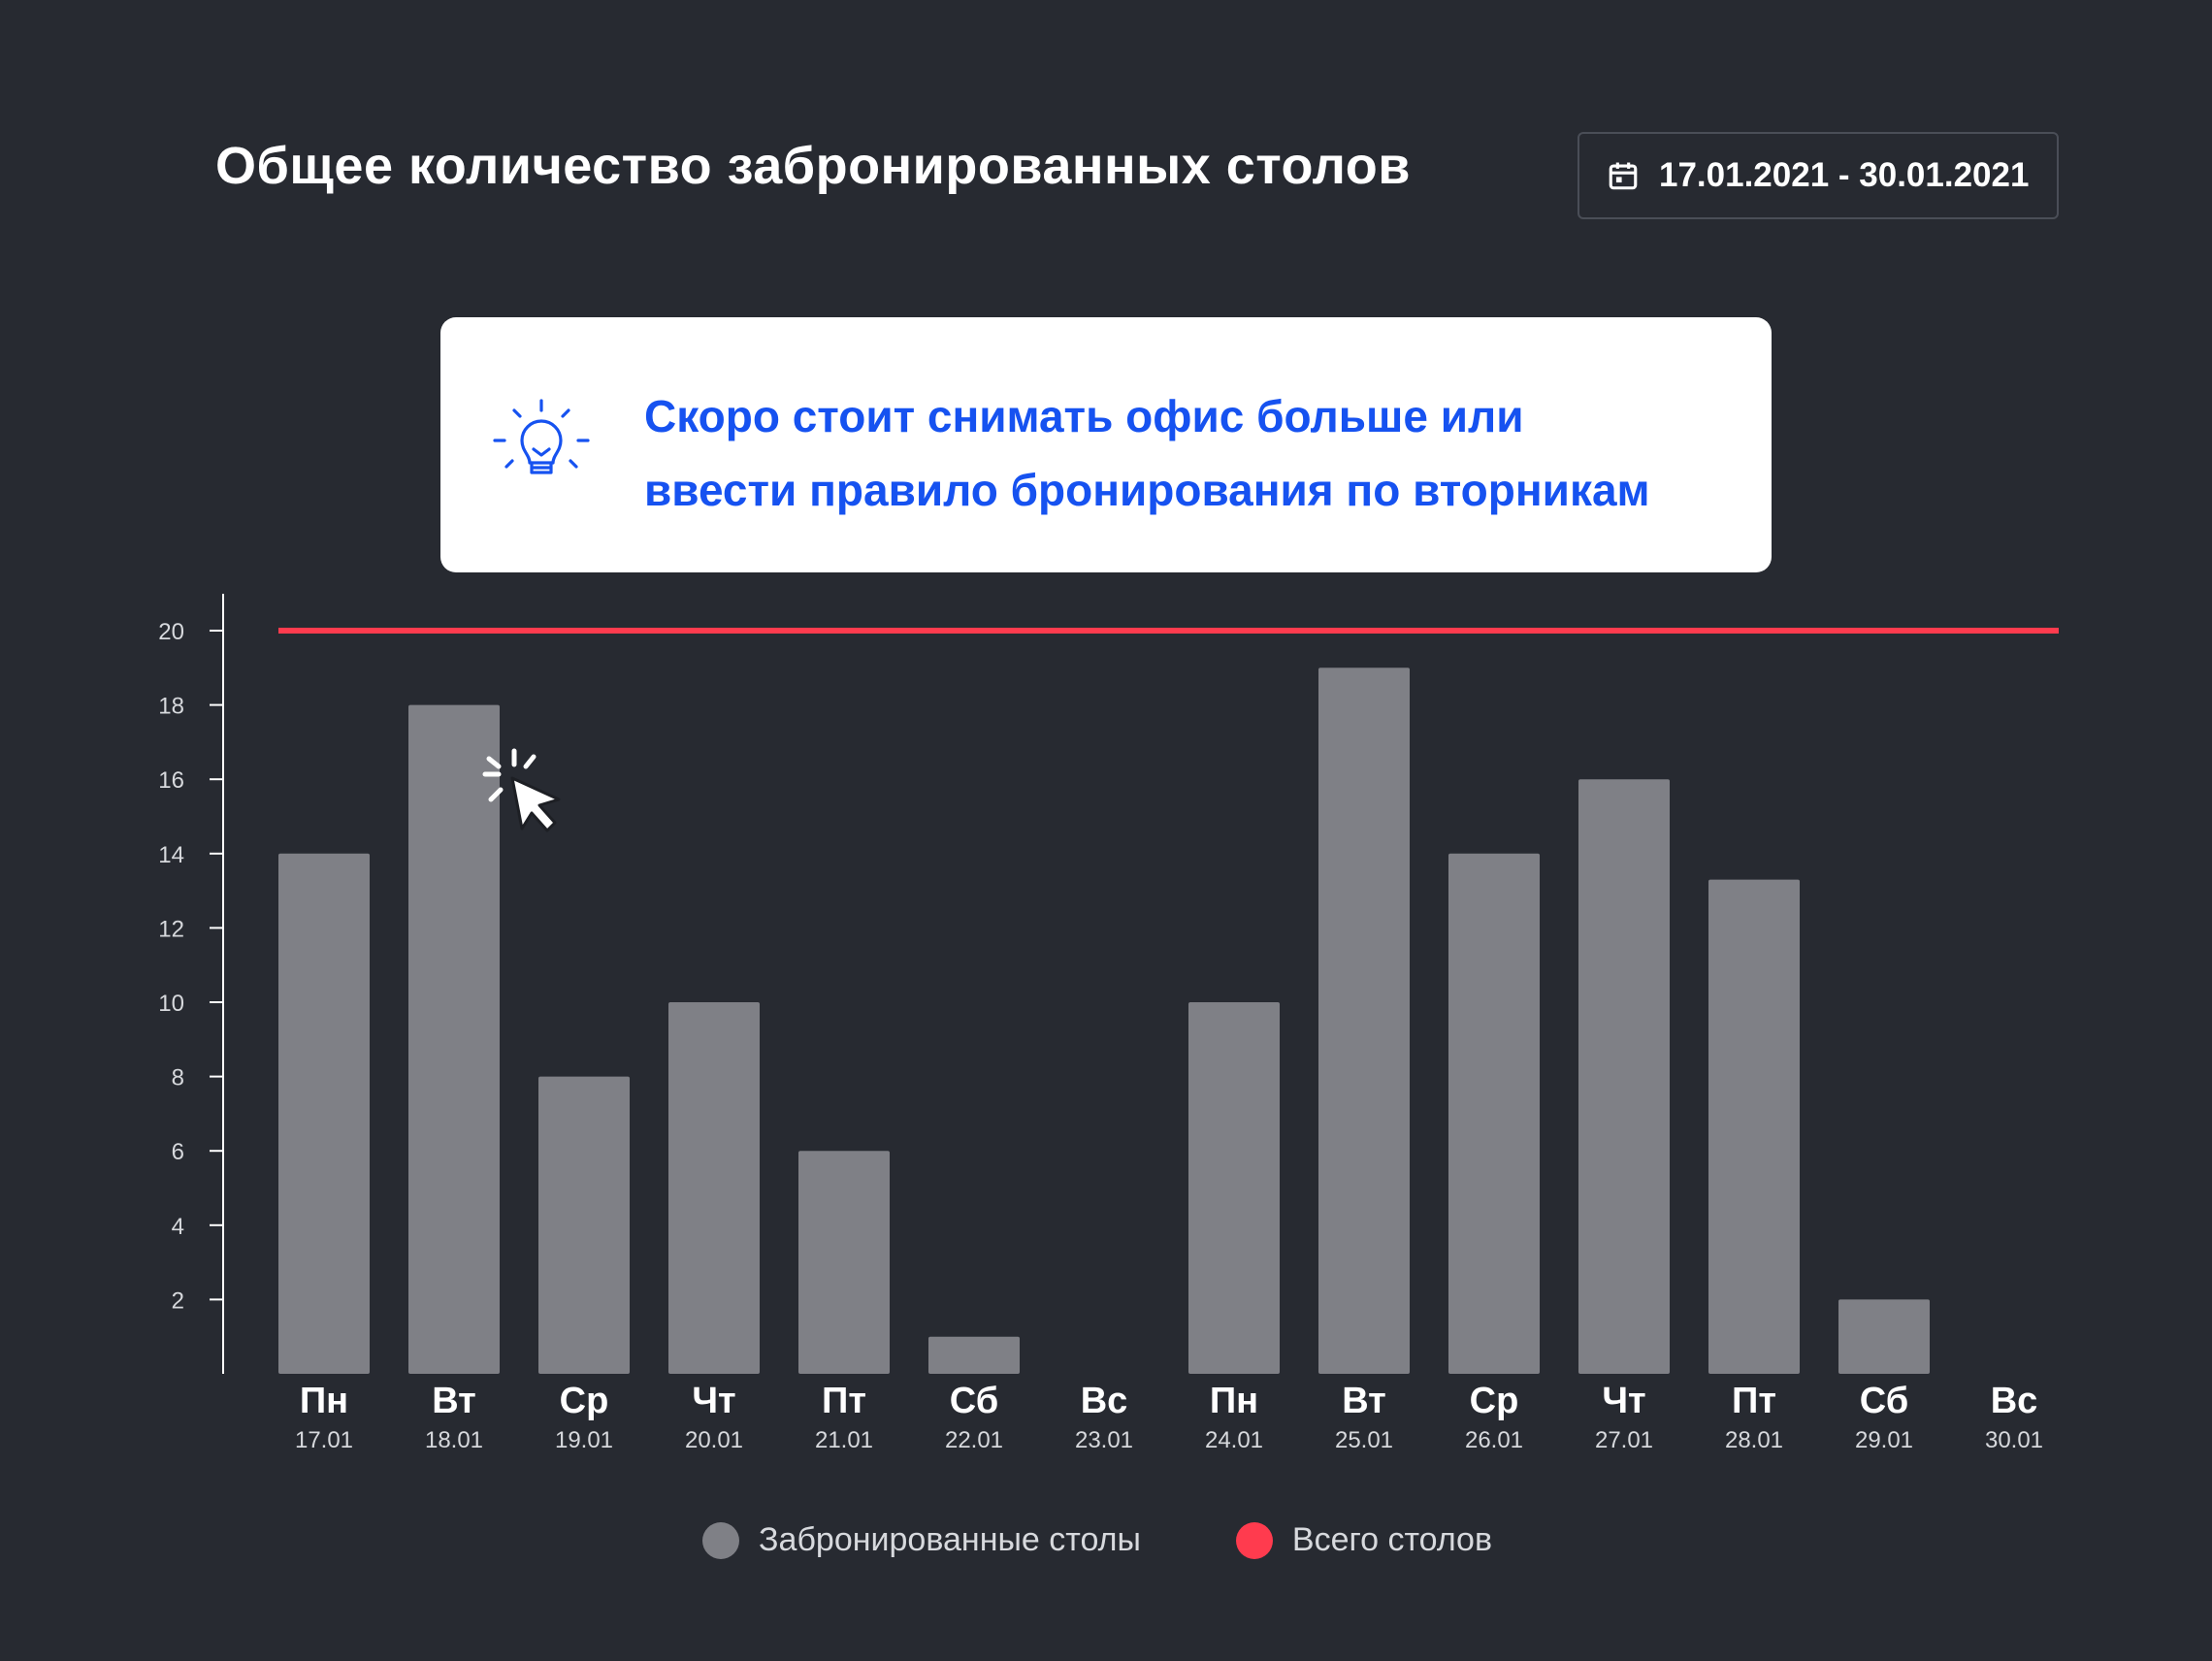 This screenshot has height=1661, width=2212. I want to click on y-tick-label: 4, so click(178, 1227).